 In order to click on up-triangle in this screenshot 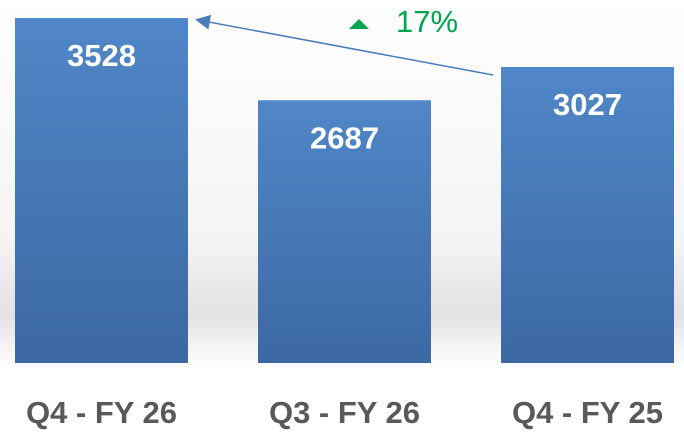, I will do `click(359, 24)`.